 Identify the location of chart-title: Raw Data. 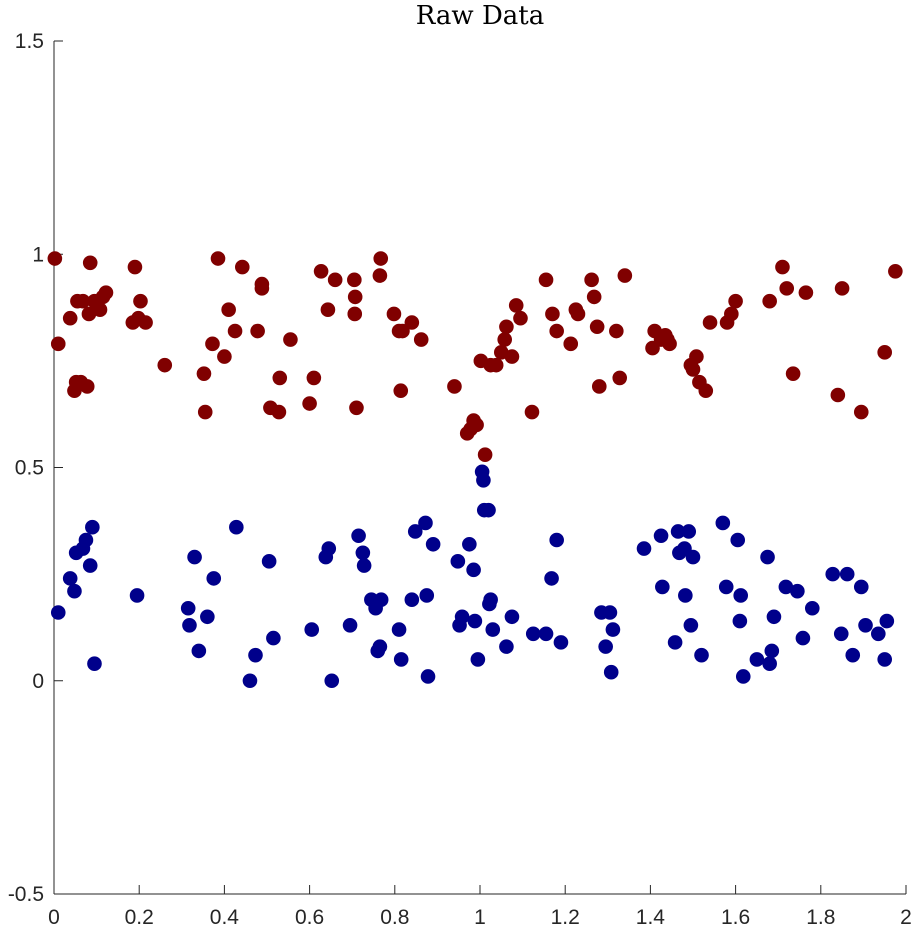
(480, 16).